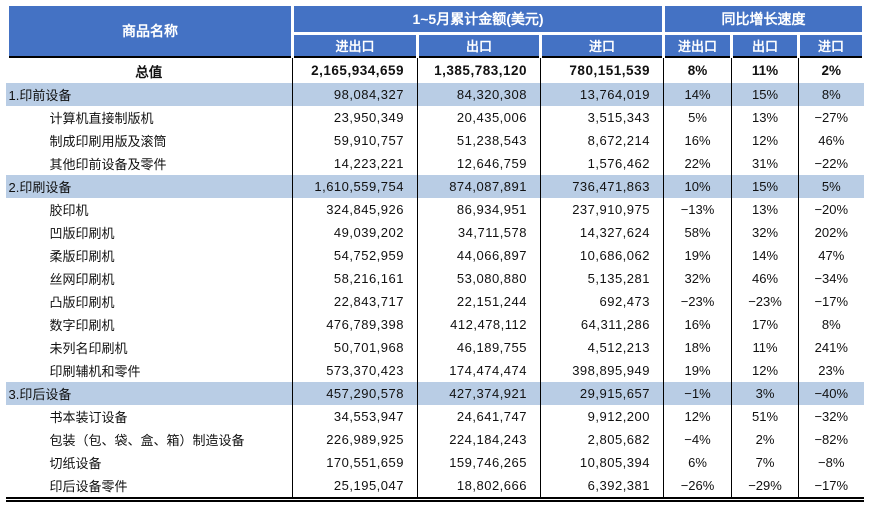 The width and height of the screenshot is (869, 506). Describe the element at coordinates (831, 278) in the screenshot. I see `growth-cell: −34%` at that location.